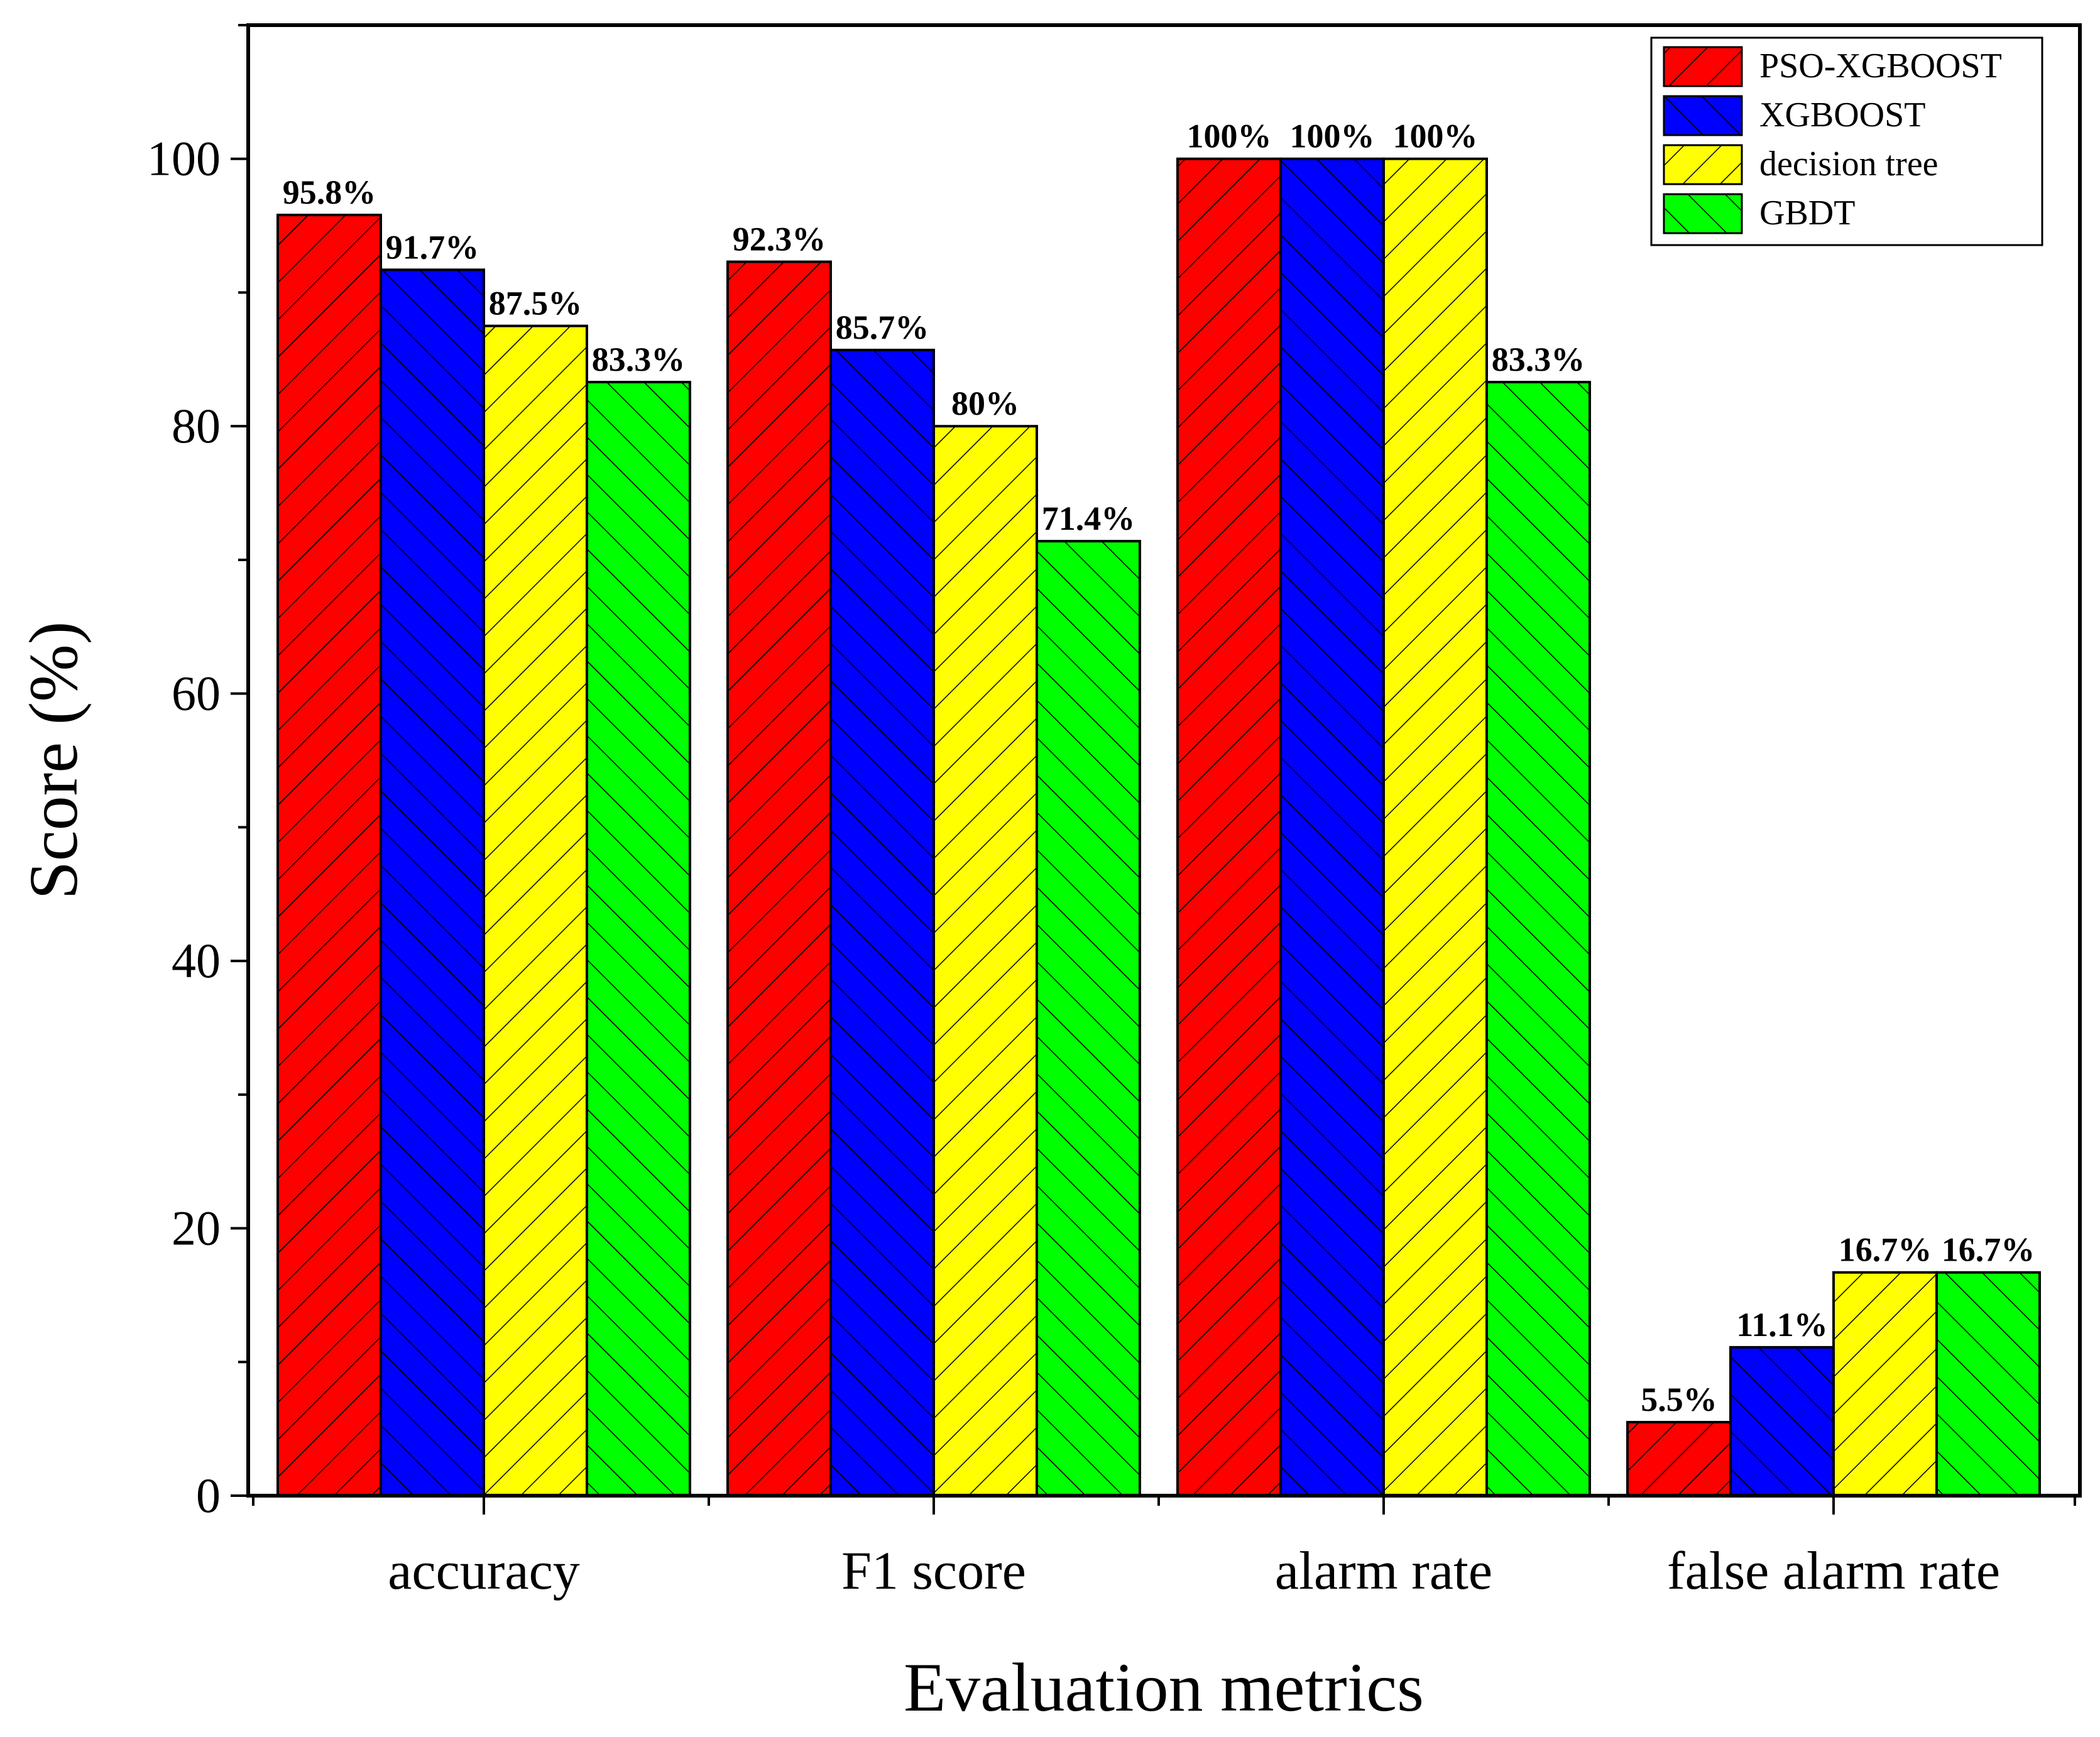 This screenshot has width=2100, height=1737. I want to click on data-label-3-2: 16.7%, so click(1885, 1250).